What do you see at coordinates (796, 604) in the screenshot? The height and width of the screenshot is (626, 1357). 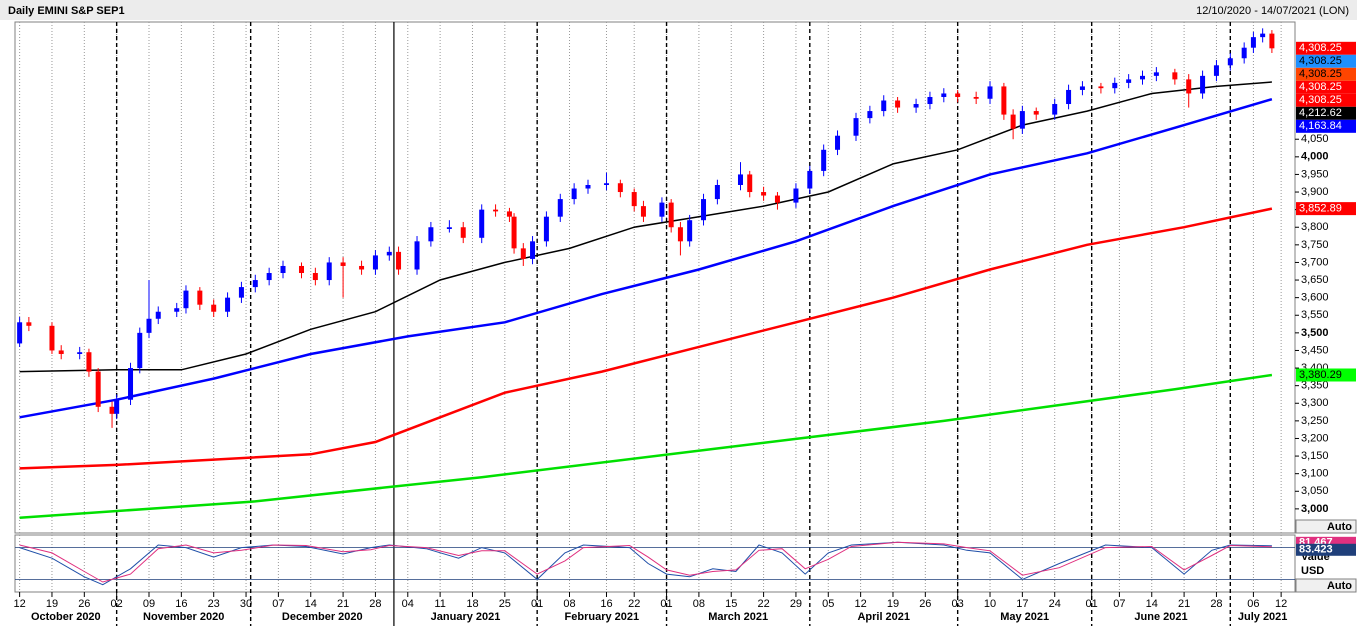 I see `x-tick-label: 29` at bounding box center [796, 604].